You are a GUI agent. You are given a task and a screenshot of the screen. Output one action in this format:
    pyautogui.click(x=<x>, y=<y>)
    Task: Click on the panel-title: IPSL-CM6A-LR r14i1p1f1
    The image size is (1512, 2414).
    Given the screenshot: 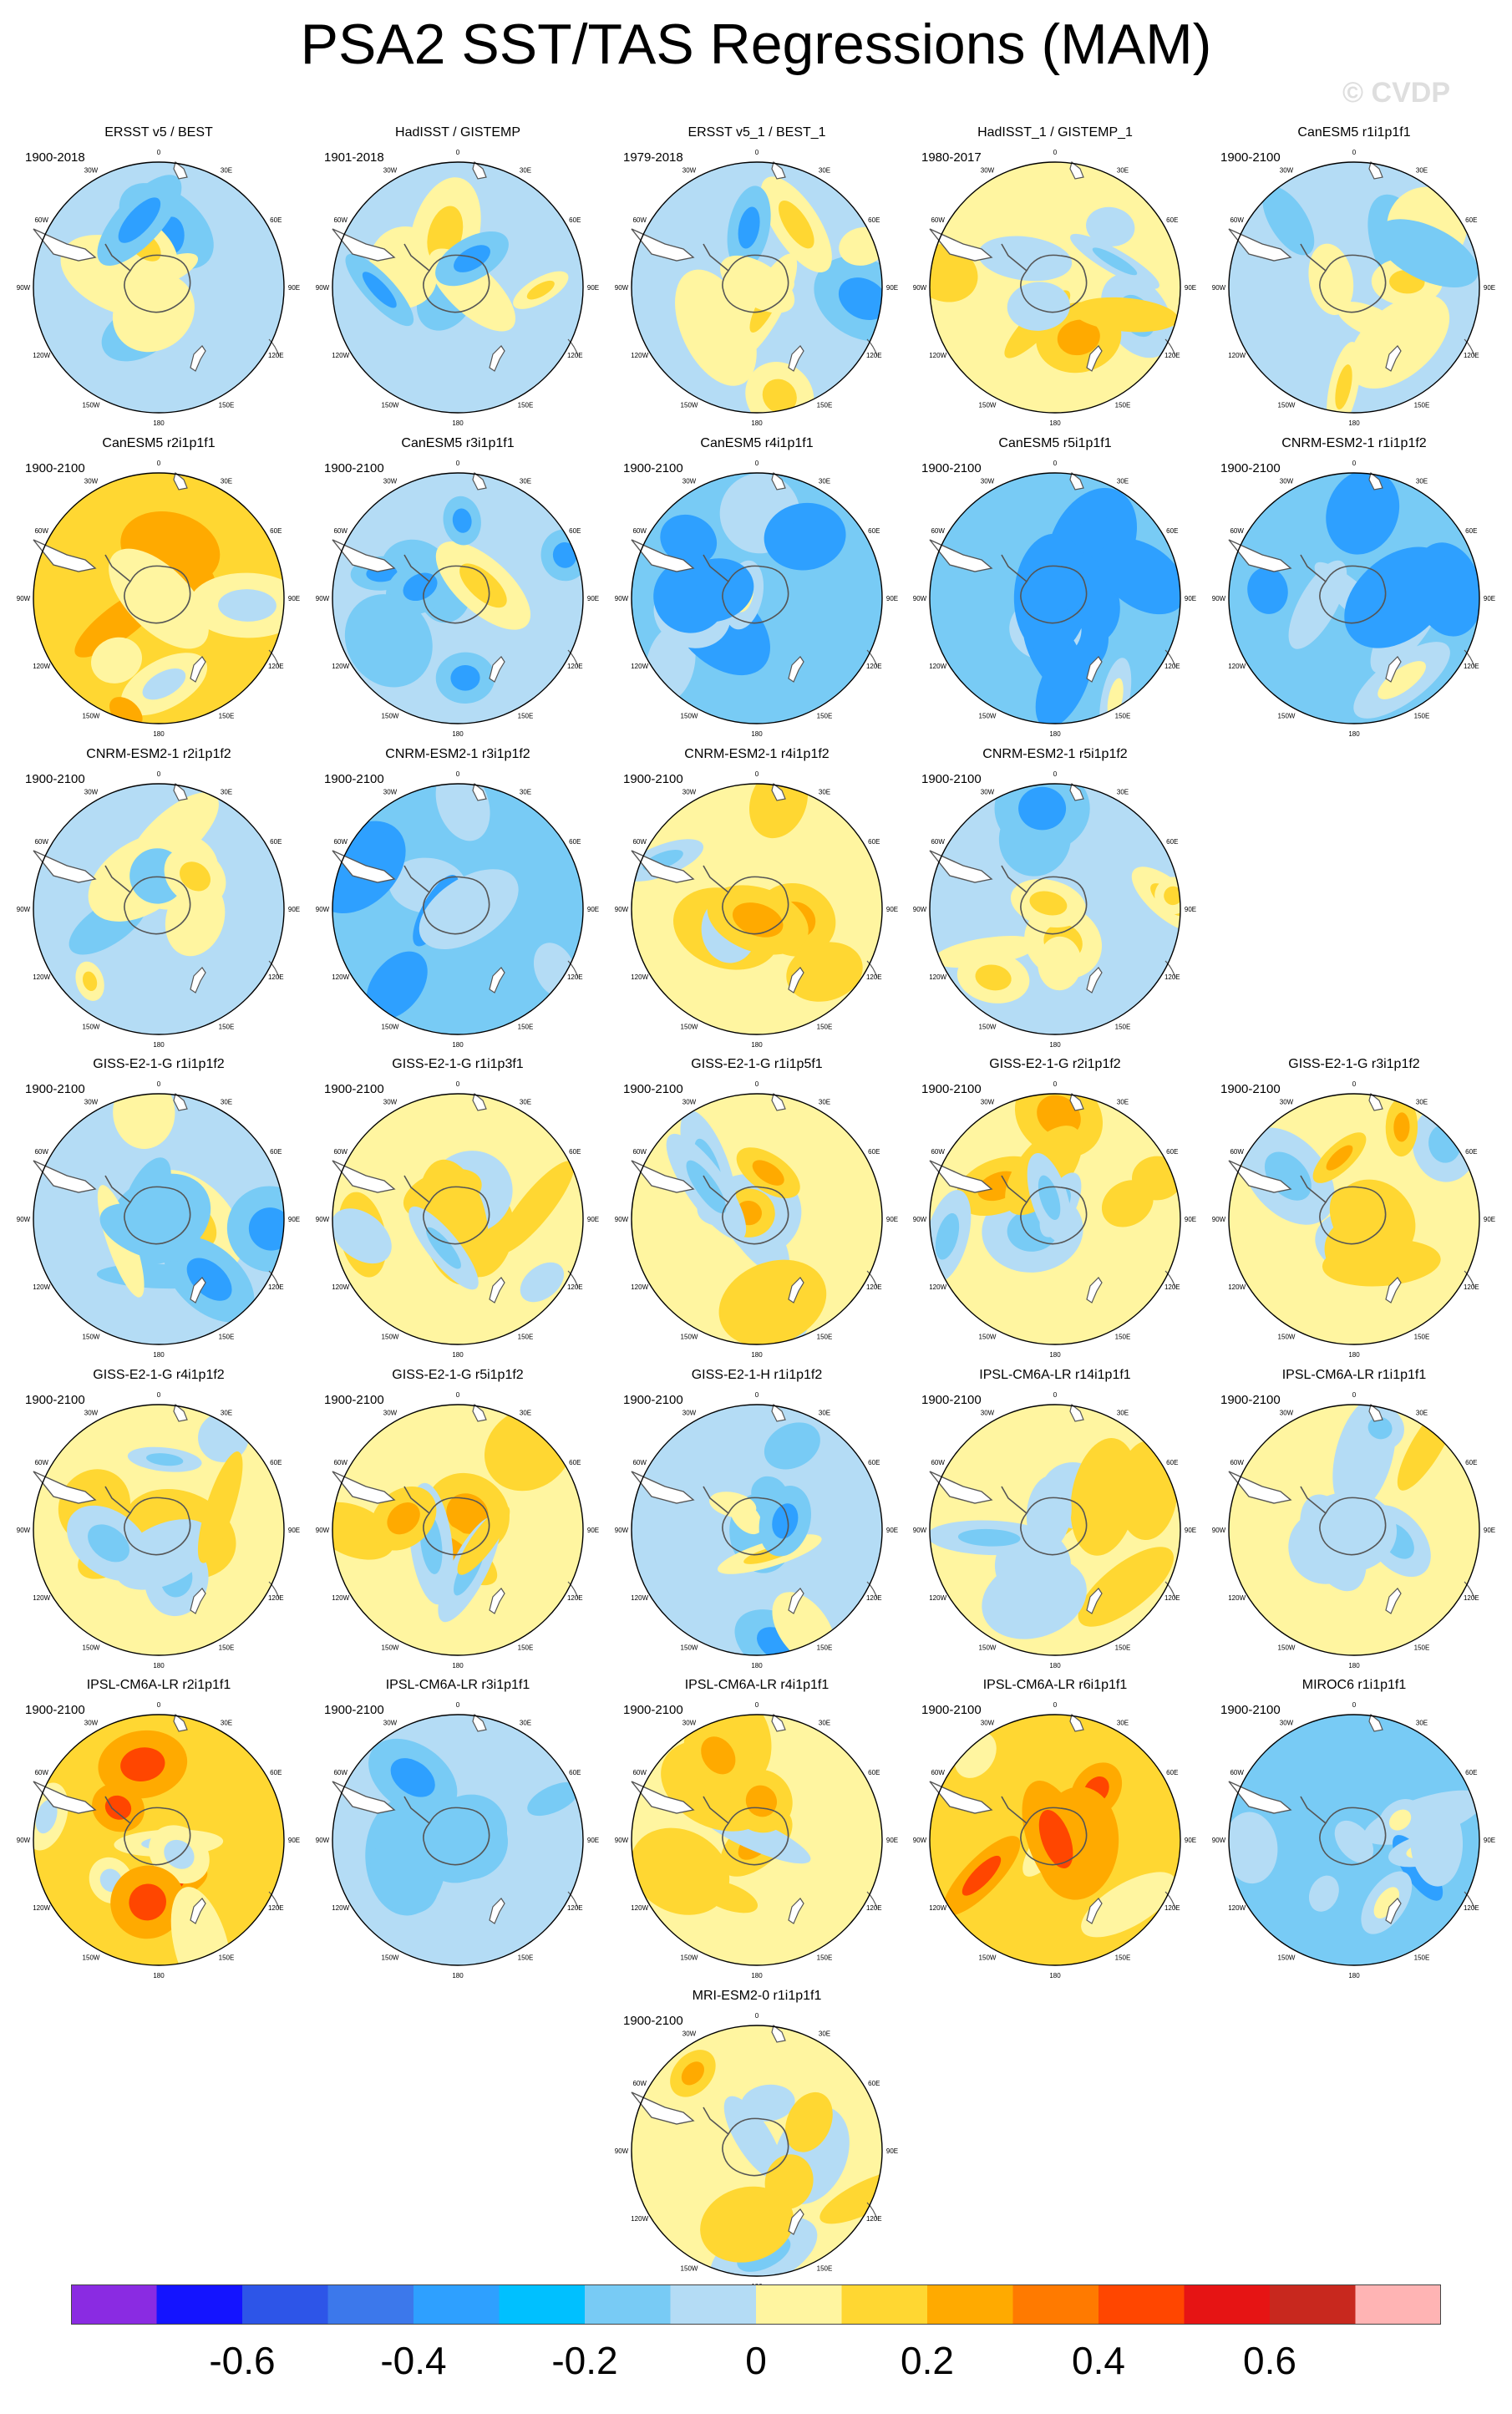 What is the action you would take?
    pyautogui.click(x=1055, y=1375)
    